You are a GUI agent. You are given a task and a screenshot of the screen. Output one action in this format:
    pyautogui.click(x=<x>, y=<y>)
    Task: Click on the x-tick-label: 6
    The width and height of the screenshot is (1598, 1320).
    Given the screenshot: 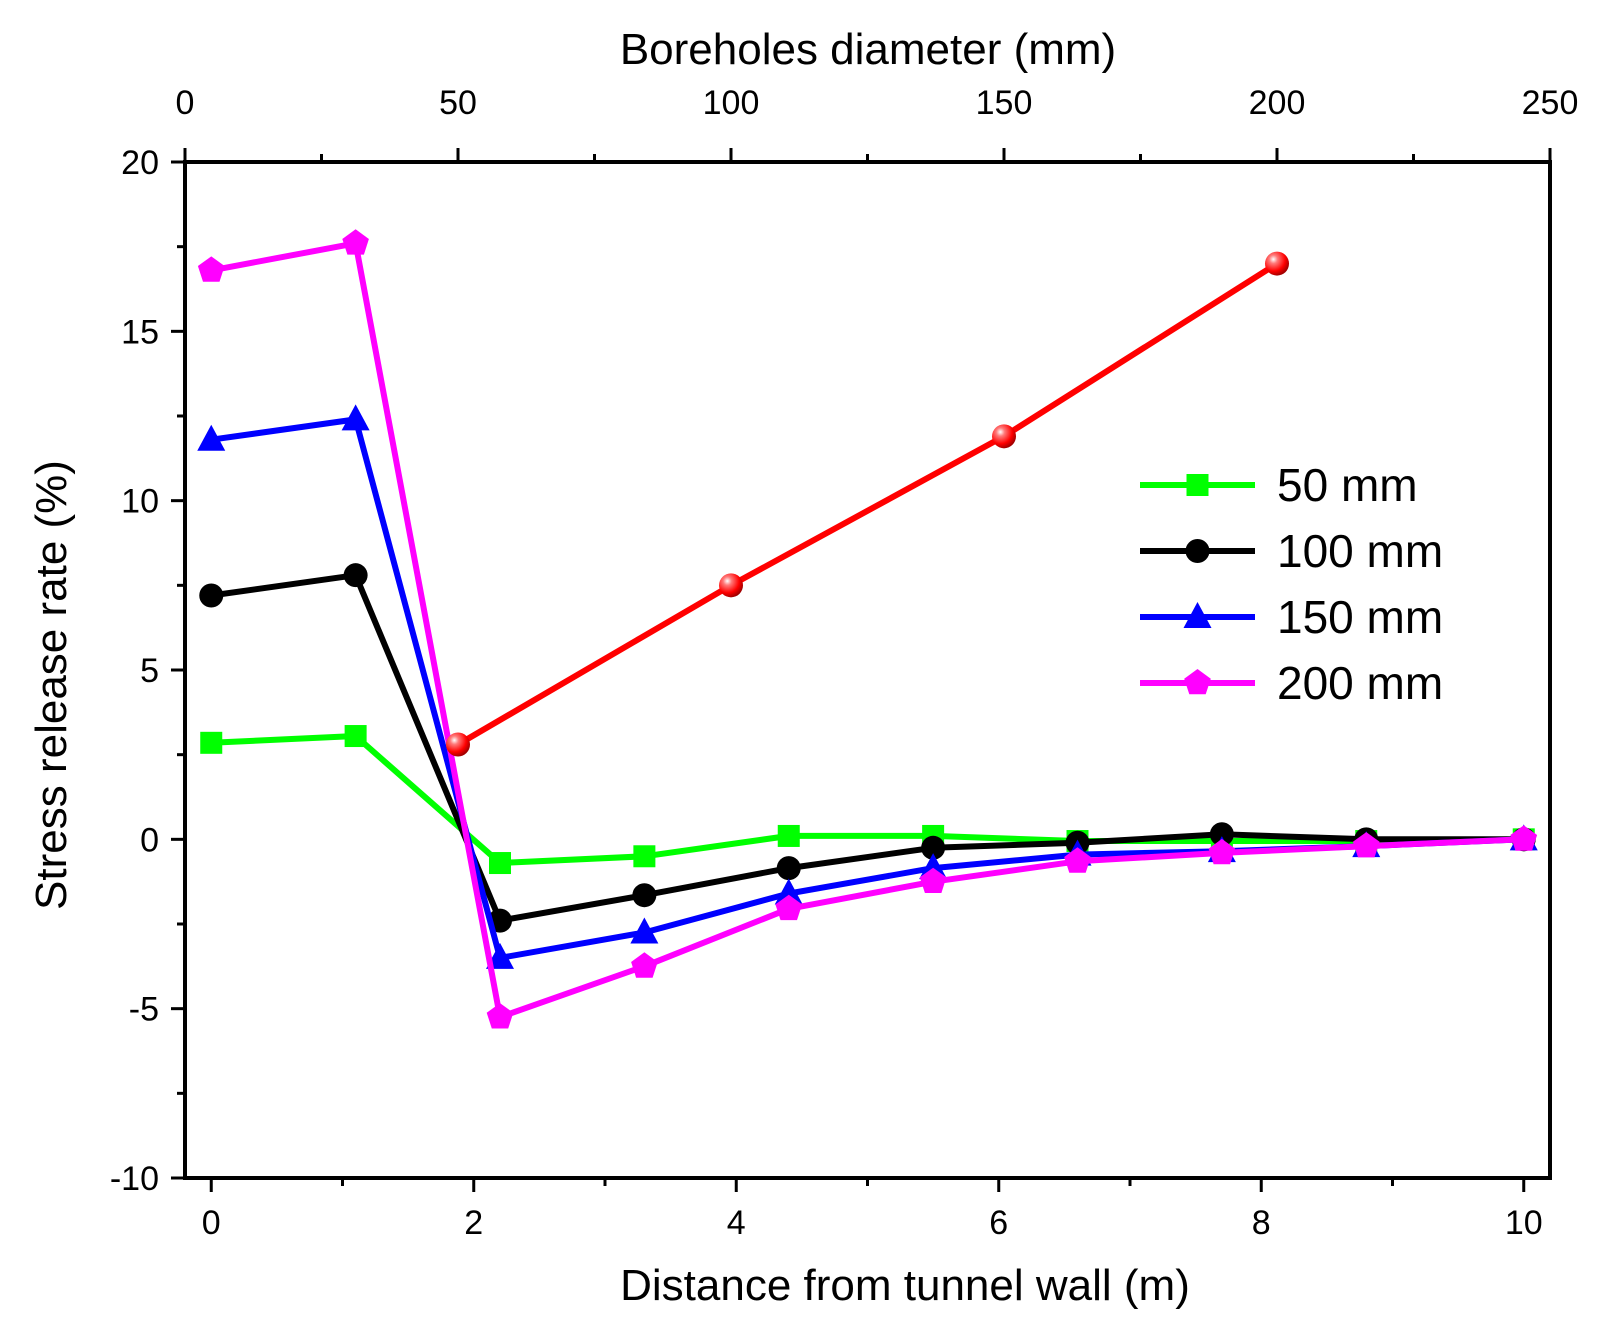 What is the action you would take?
    pyautogui.click(x=998, y=1223)
    